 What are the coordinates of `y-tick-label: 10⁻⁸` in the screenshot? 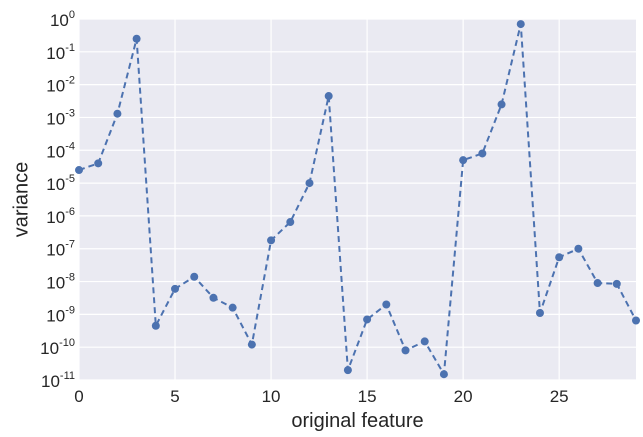 It's located at (60, 282).